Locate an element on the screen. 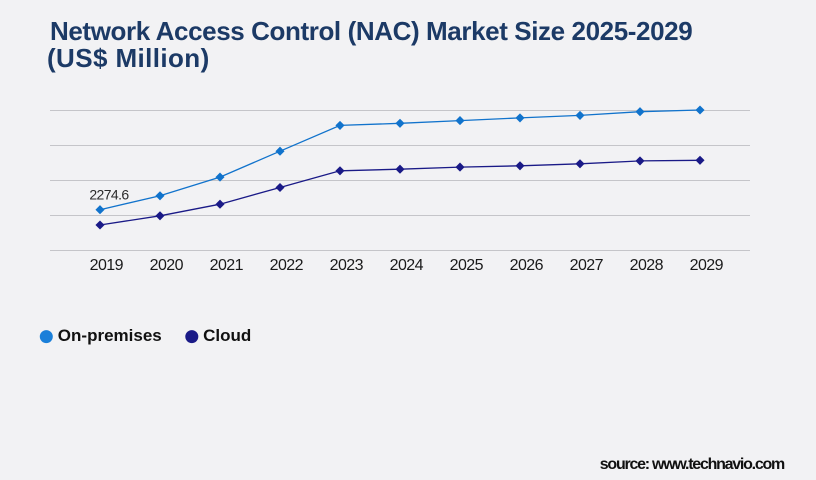 The width and height of the screenshot is (816, 480). svg-text: 2023 is located at coordinates (347, 265).